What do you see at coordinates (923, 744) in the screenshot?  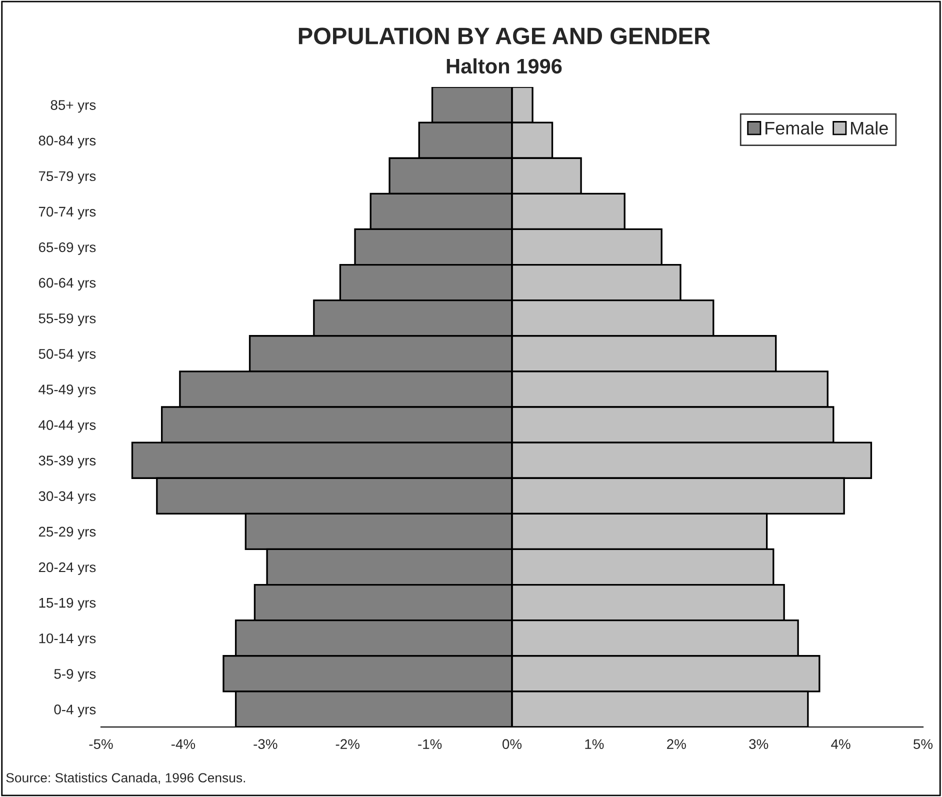 I see `x-tick-label: 5%` at bounding box center [923, 744].